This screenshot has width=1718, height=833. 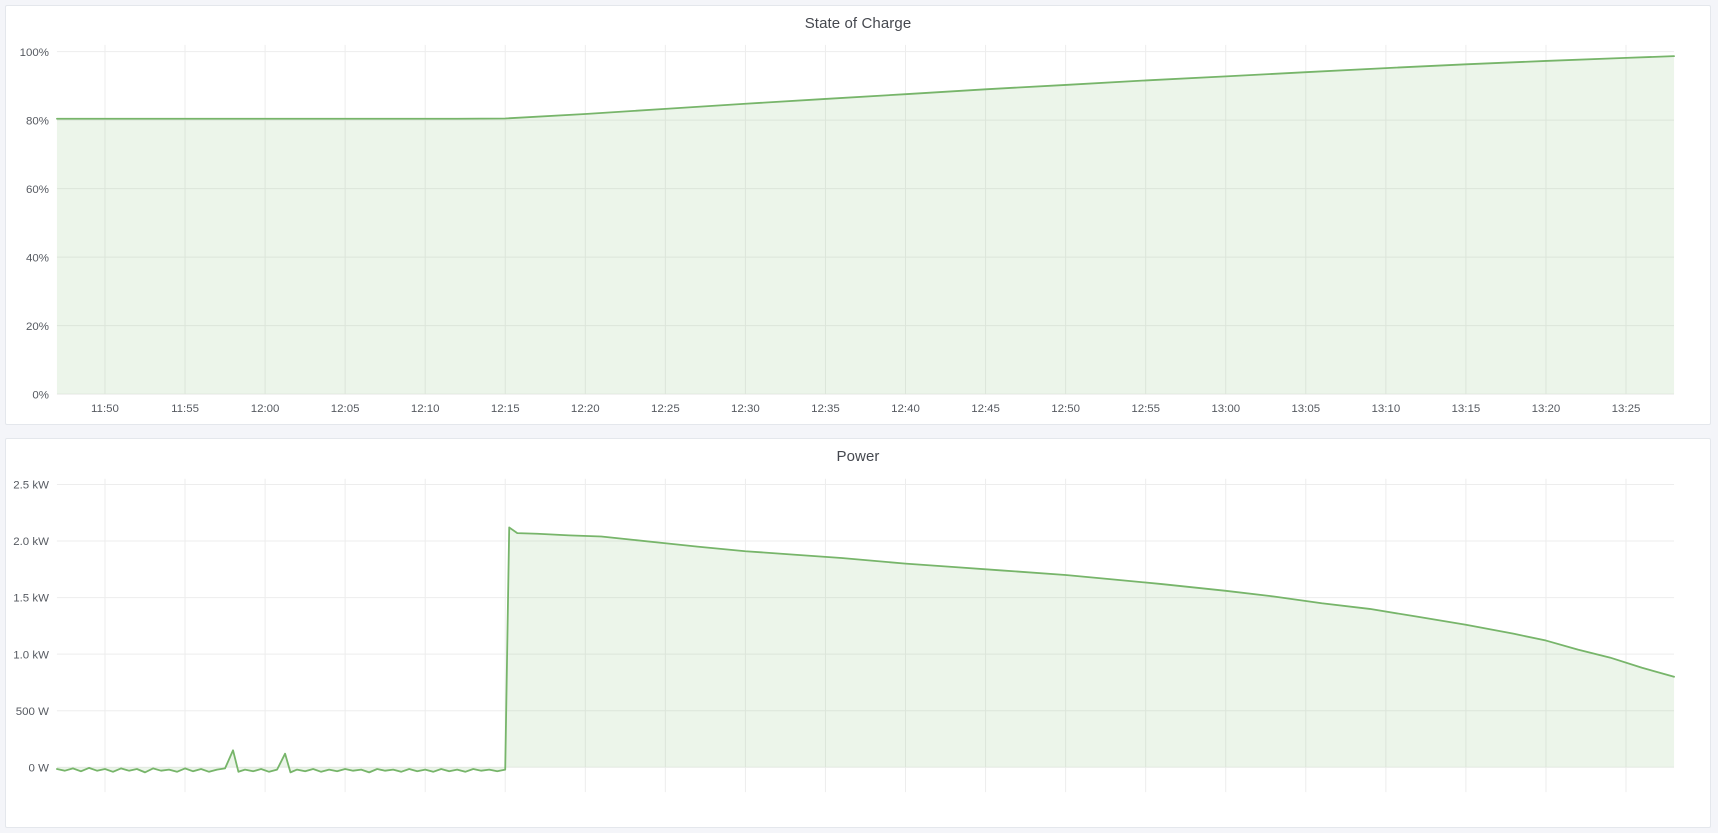 I want to click on svg-text: 12:35, so click(x=825, y=409).